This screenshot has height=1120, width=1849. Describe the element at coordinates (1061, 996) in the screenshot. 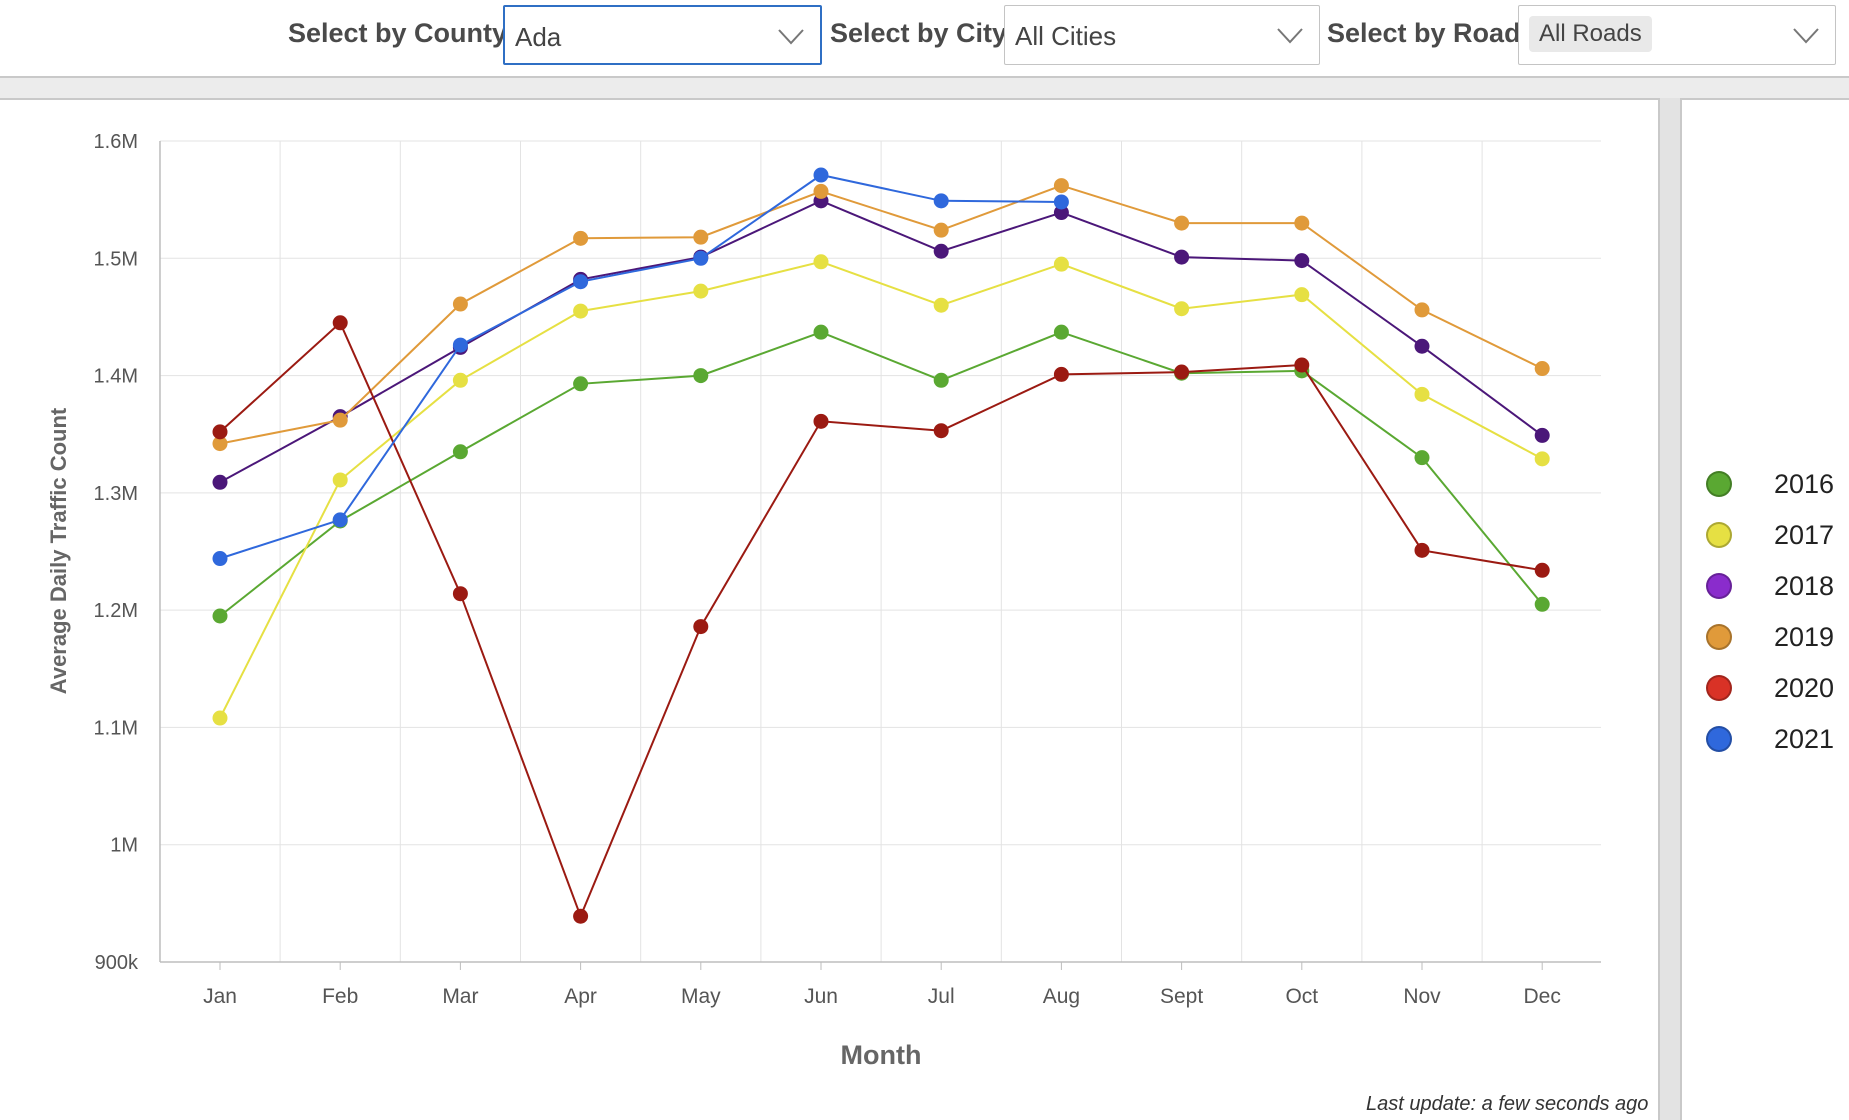

I see `x-tick-label: Aug` at that location.